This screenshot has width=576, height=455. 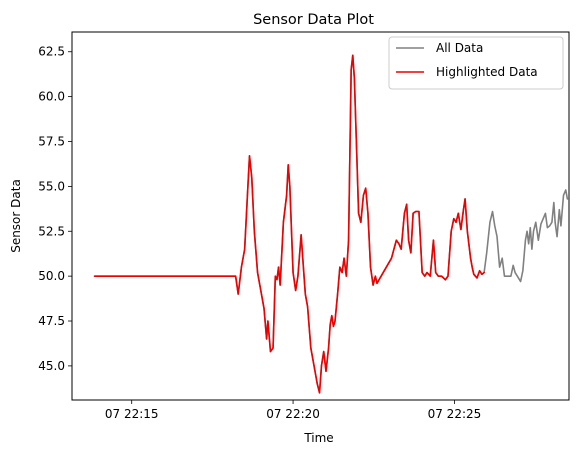 I want to click on y-tick-label: 52.5, so click(x=51, y=231).